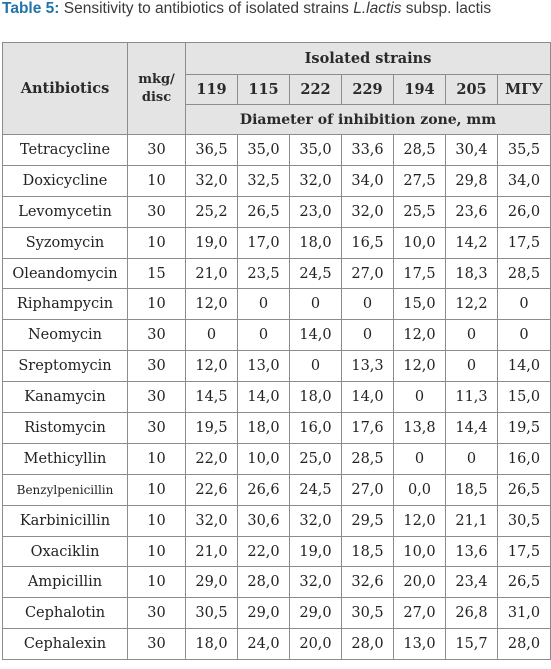 Image resolution: width=551 pixels, height=669 pixels. What do you see at coordinates (211, 428) in the screenshot?
I see `zone-value-cell: 19,5` at bounding box center [211, 428].